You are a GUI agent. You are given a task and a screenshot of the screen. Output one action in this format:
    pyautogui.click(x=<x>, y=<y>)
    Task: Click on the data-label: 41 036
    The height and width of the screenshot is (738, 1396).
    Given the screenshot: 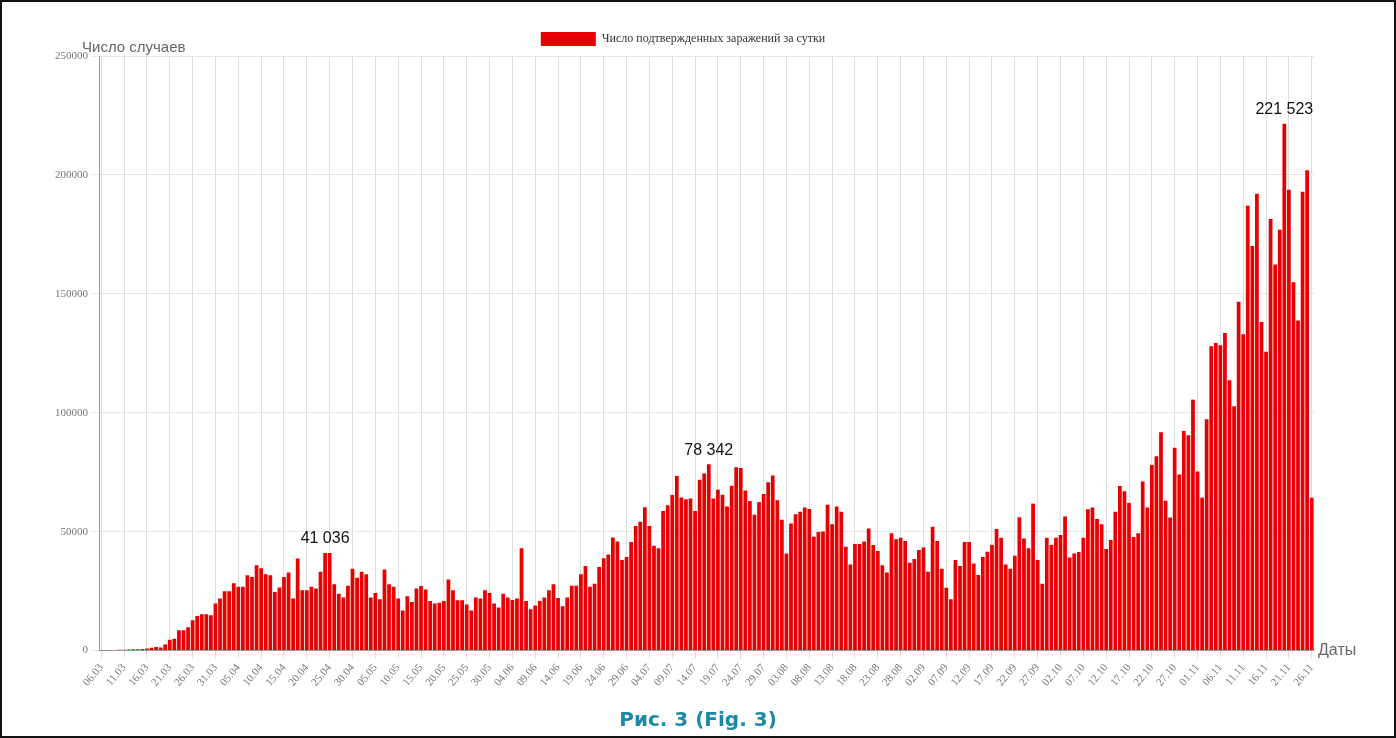 What is the action you would take?
    pyautogui.click(x=325, y=538)
    